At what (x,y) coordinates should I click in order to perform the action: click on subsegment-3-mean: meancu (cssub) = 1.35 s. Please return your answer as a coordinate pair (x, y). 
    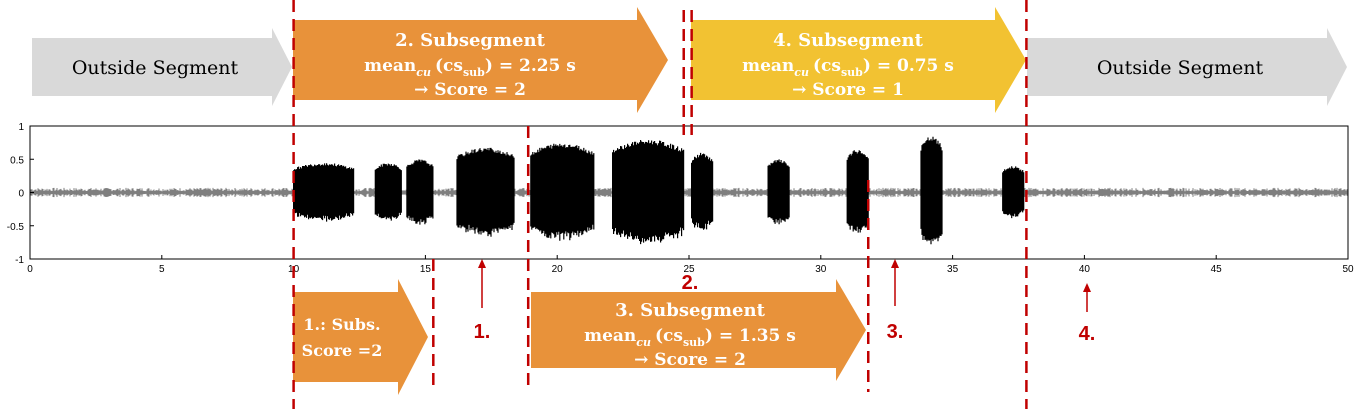
    Looking at the image, I should click on (690, 337).